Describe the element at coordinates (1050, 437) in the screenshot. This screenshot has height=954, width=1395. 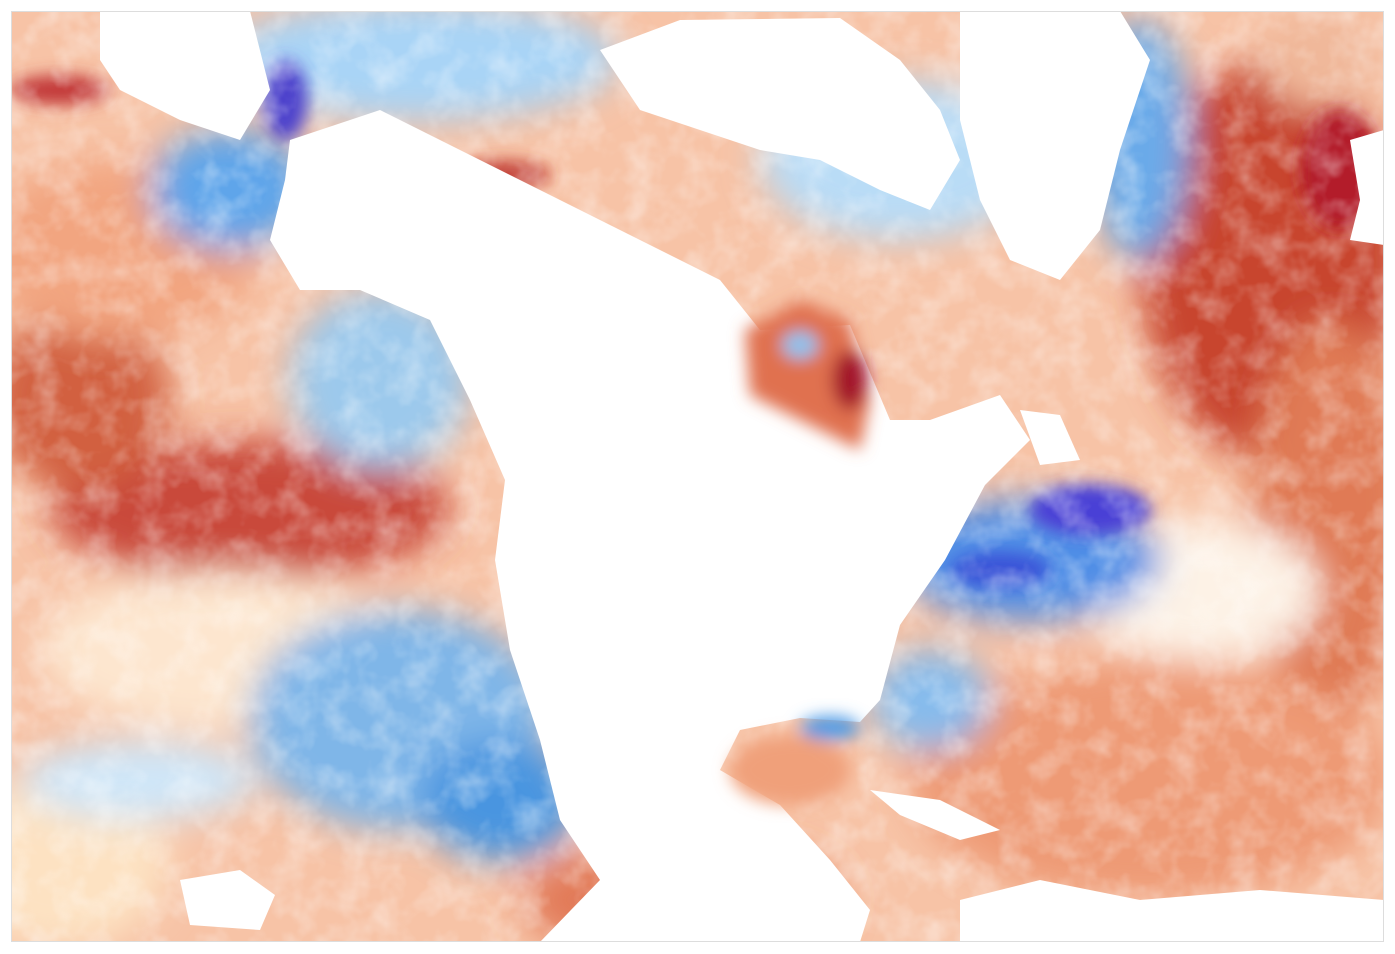
I see `newfoundland` at that location.